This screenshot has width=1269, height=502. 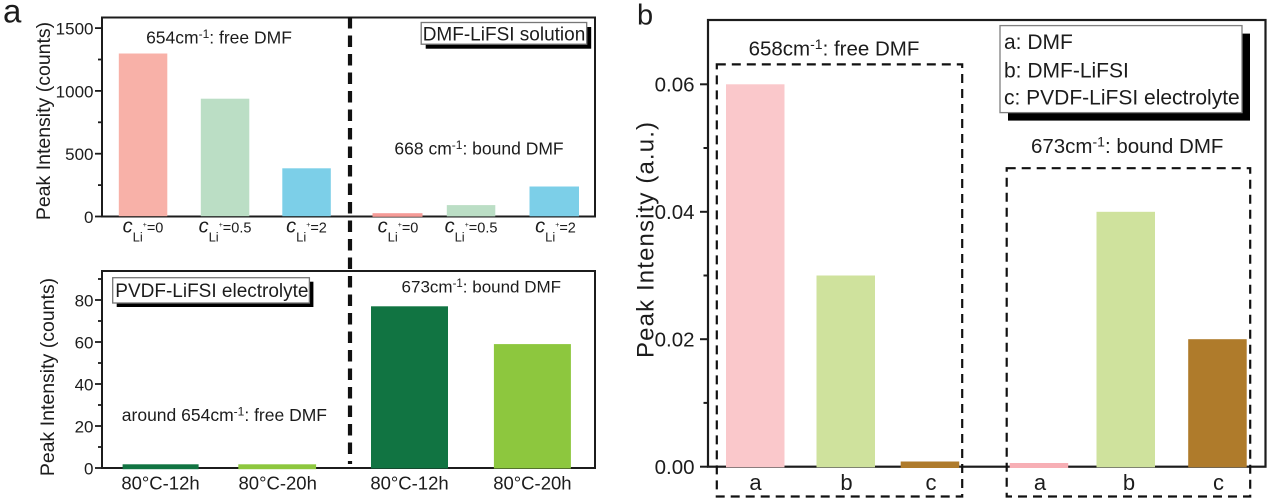 What do you see at coordinates (219, 37) in the screenshot?
I see `svg-text: 654cm-1: free DMF` at bounding box center [219, 37].